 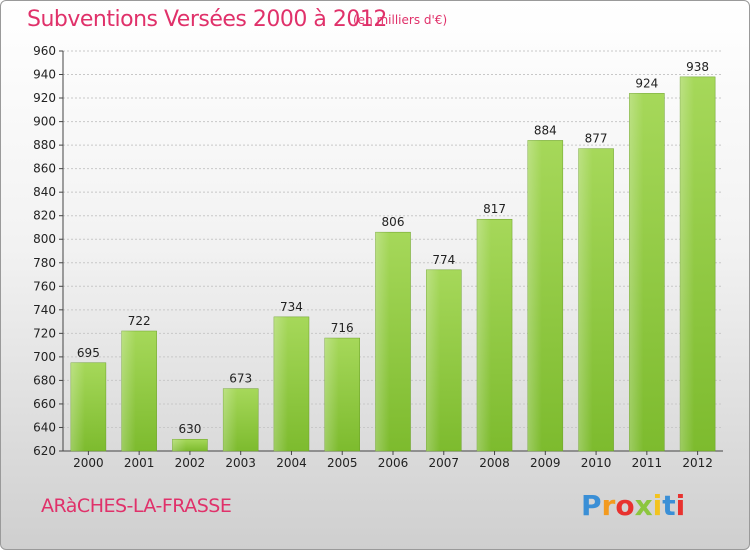 I want to click on y-tick-label: 960, so click(x=44, y=51).